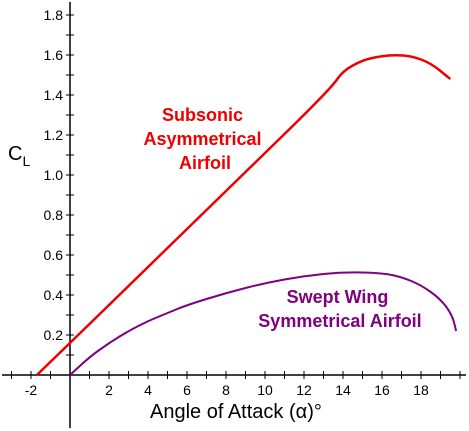  I want to click on series-1-label: Subsonic Asymmetrical Airfoil, so click(204, 139).